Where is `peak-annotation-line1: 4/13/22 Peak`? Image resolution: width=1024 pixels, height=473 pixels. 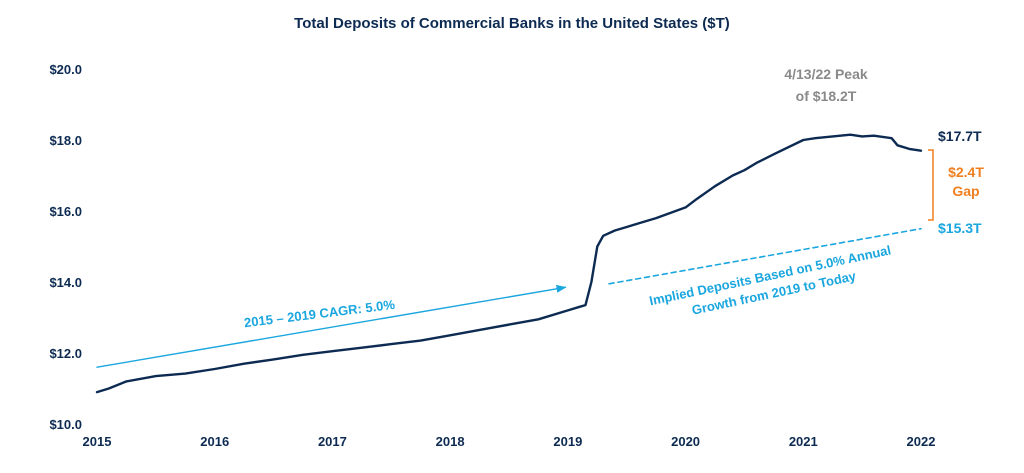
peak-annotation-line1: 4/13/22 Peak is located at coordinates (826, 74).